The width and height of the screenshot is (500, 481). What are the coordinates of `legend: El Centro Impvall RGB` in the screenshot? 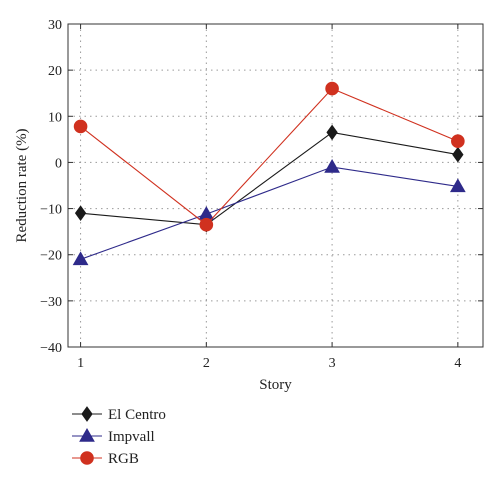 It's located at (119, 436).